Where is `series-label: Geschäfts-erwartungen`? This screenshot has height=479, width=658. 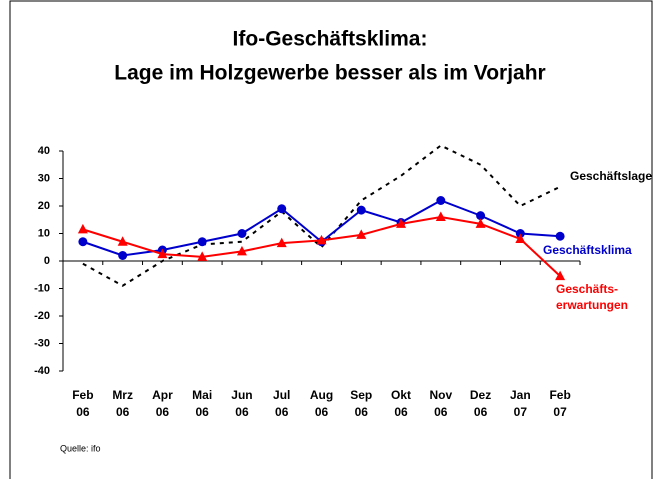 series-label: Geschäfts-erwartungen is located at coordinates (592, 297).